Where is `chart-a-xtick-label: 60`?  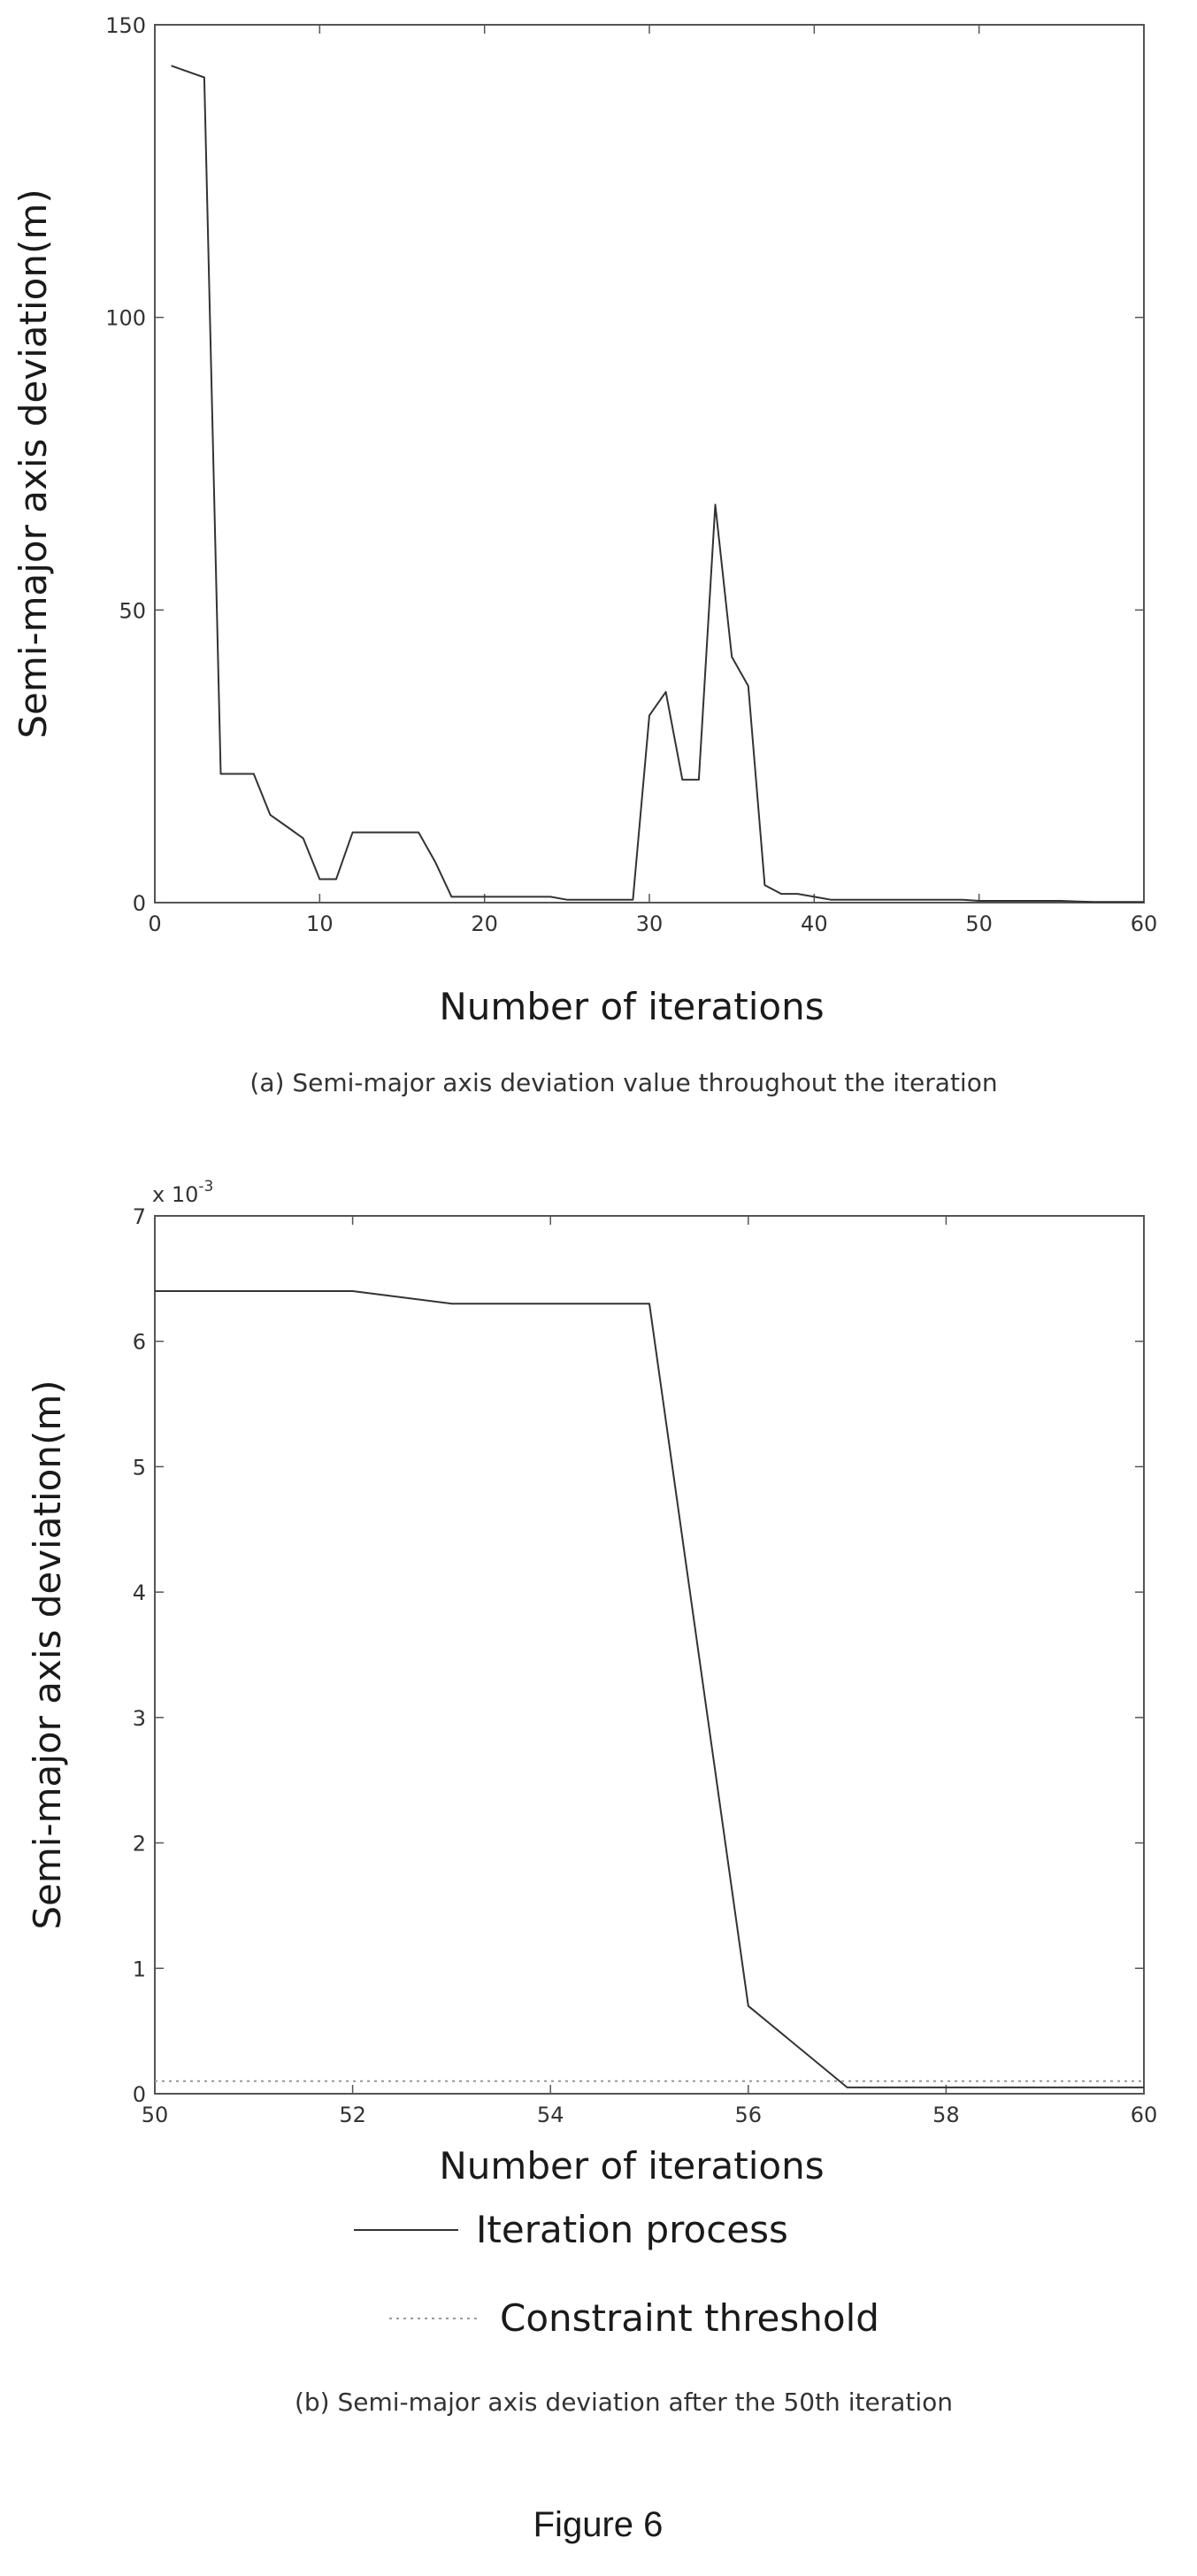 chart-a-xtick-label: 60 is located at coordinates (1144, 923).